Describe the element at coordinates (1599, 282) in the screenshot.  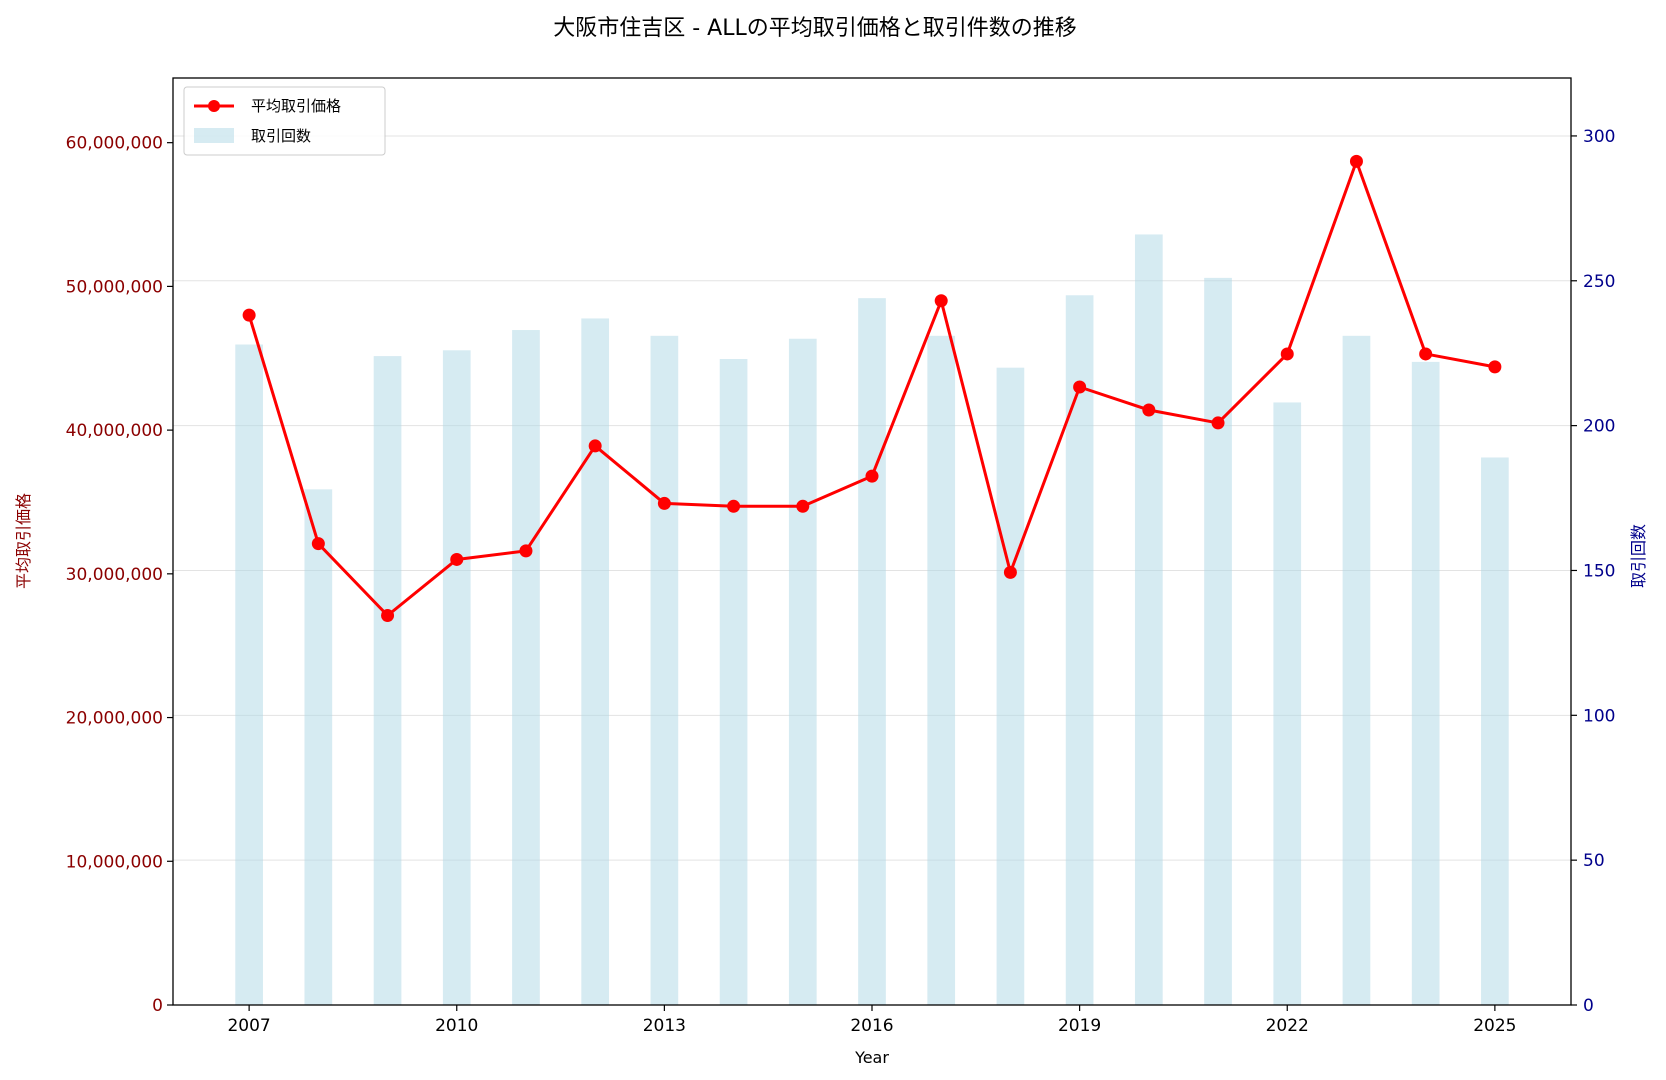
I see `y-right-tick-label: 250` at that location.